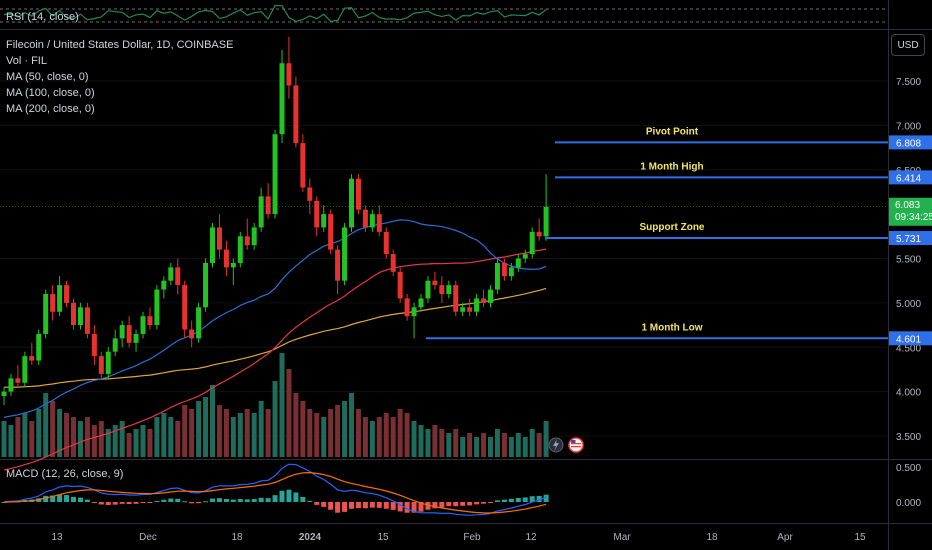 The height and width of the screenshot is (550, 932). Describe the element at coordinates (671, 327) in the screenshot. I see `annotation-label: 1 Month Low` at that location.